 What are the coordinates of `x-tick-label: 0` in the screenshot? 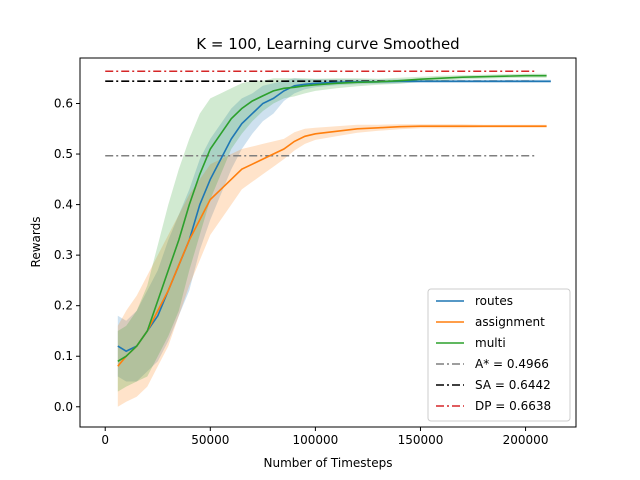 It's located at (105, 440).